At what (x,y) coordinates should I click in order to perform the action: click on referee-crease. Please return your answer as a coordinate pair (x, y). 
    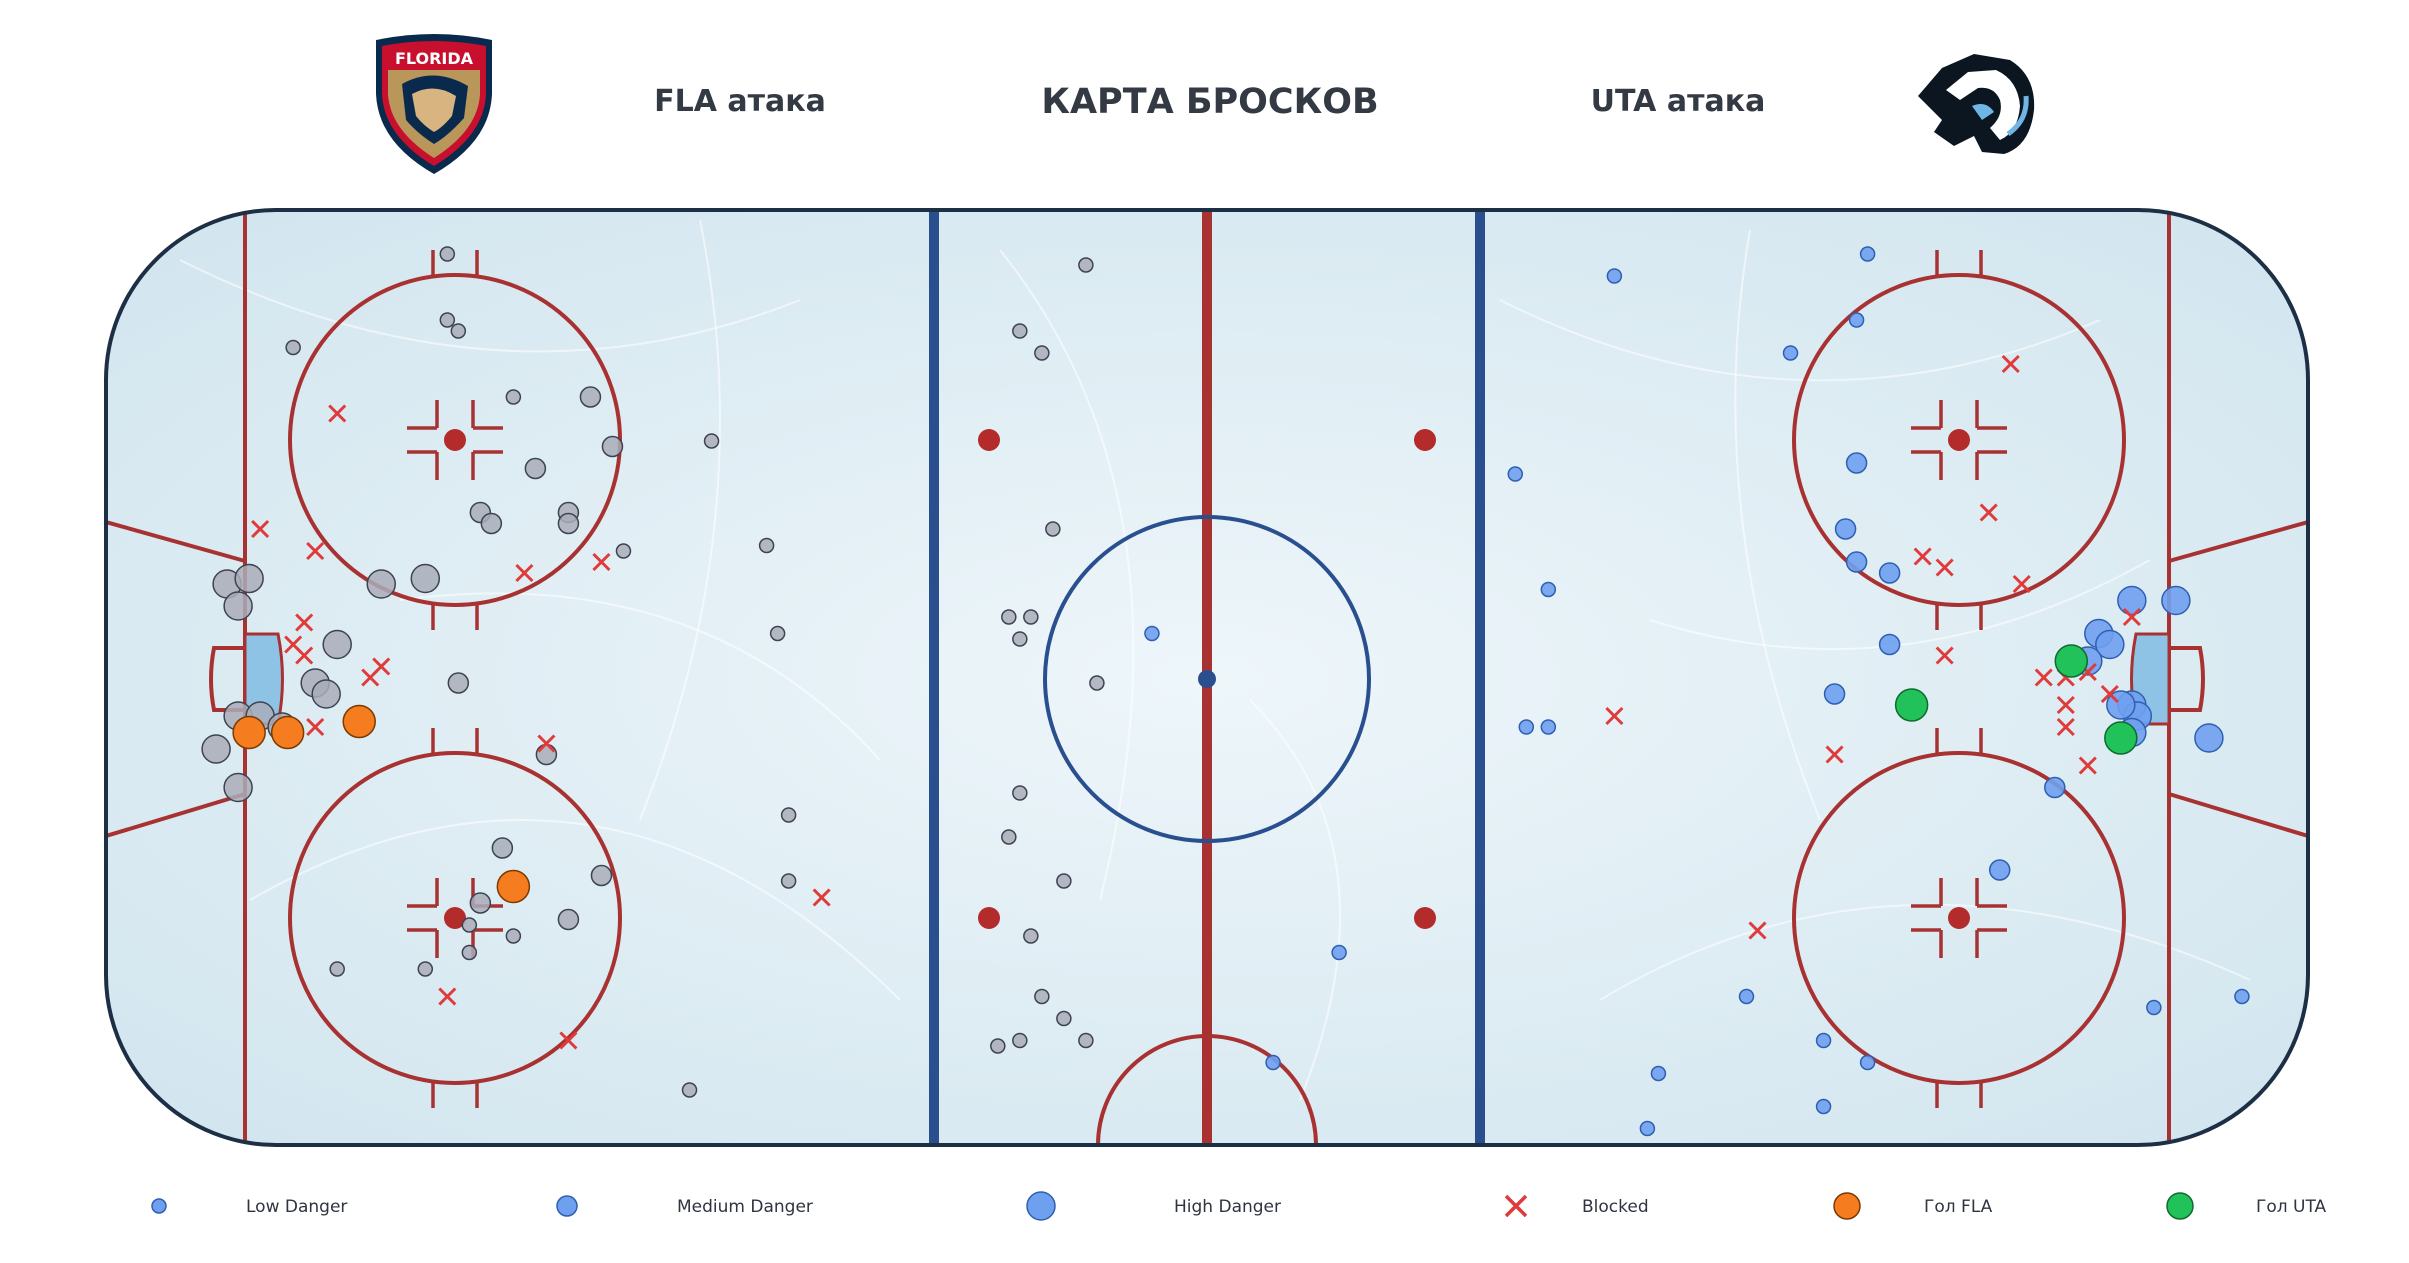
    Looking at the image, I should click on (1207, 1089).